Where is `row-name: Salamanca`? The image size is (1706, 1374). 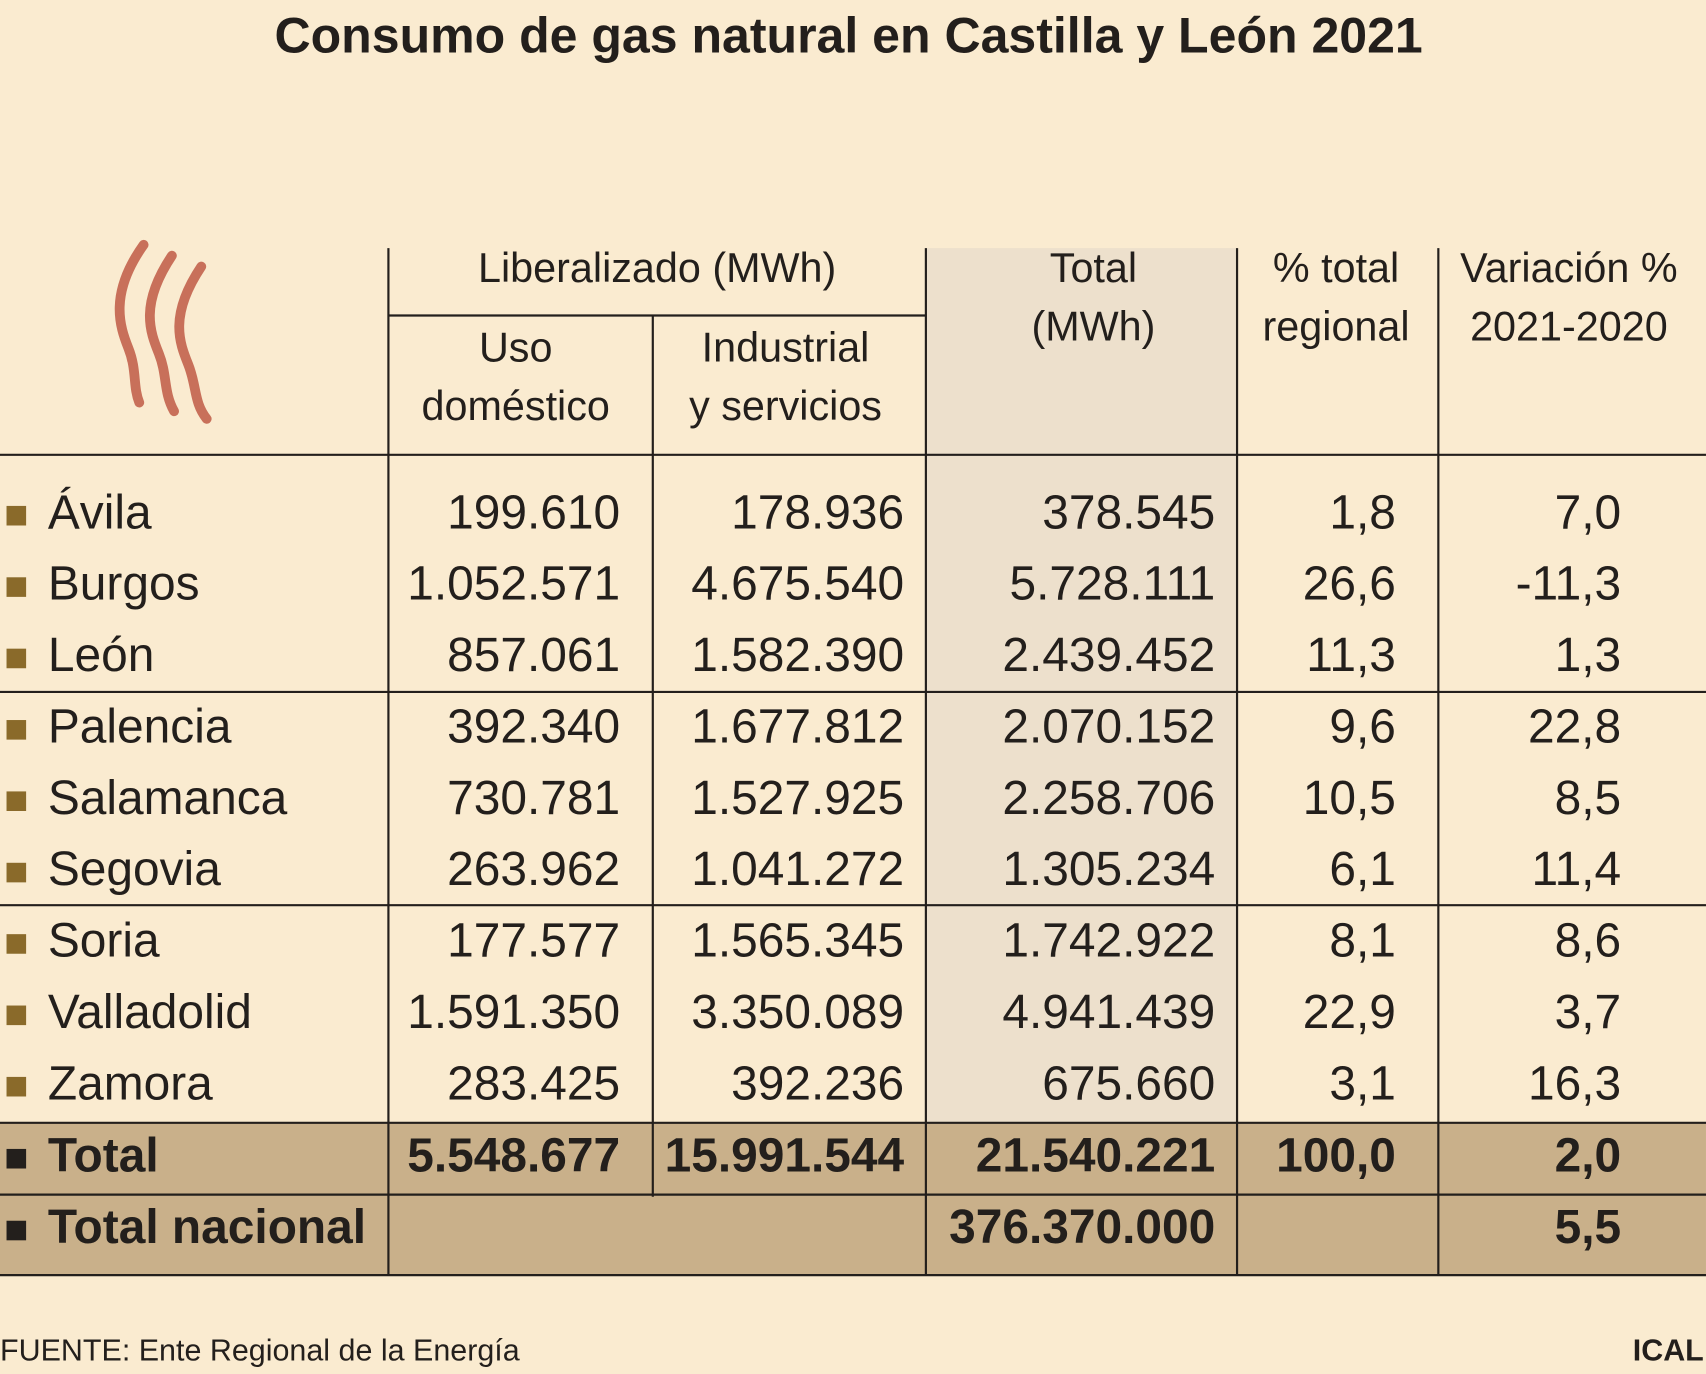 row-name: Salamanca is located at coordinates (168, 798).